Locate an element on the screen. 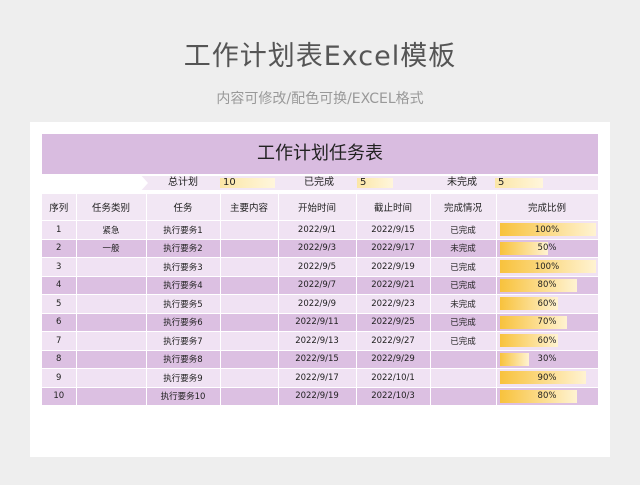 The width and height of the screenshot is (640, 485). col-header-task: 任务 is located at coordinates (183, 207).